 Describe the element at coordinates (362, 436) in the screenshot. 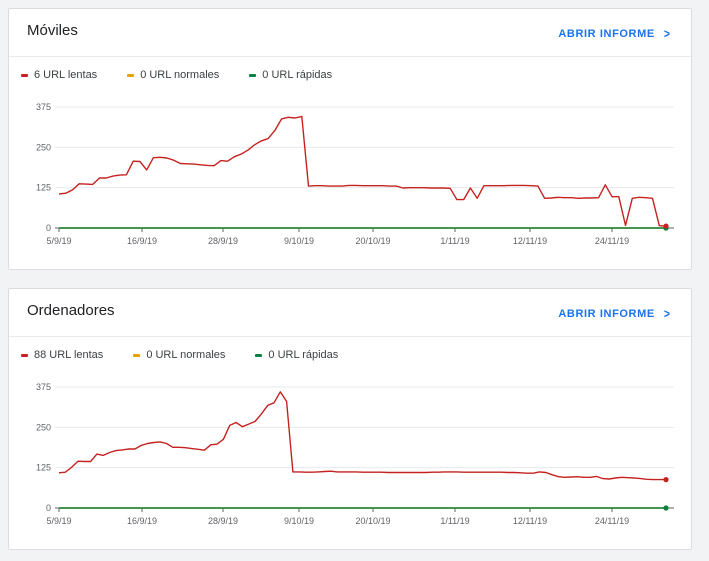

I see `series-line` at that location.